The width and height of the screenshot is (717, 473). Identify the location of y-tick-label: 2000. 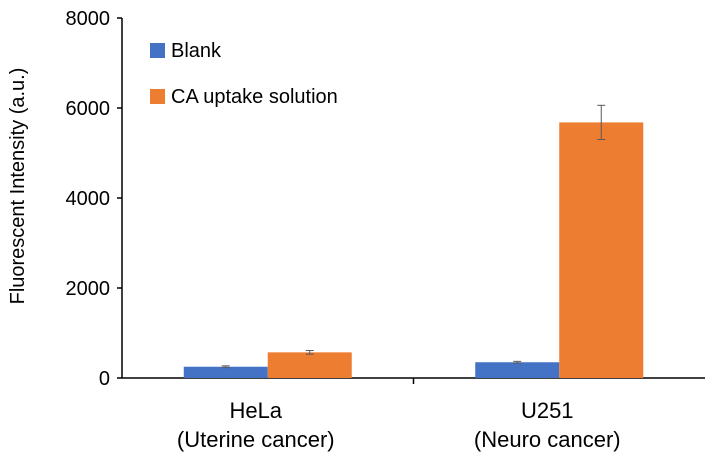
(88, 289).